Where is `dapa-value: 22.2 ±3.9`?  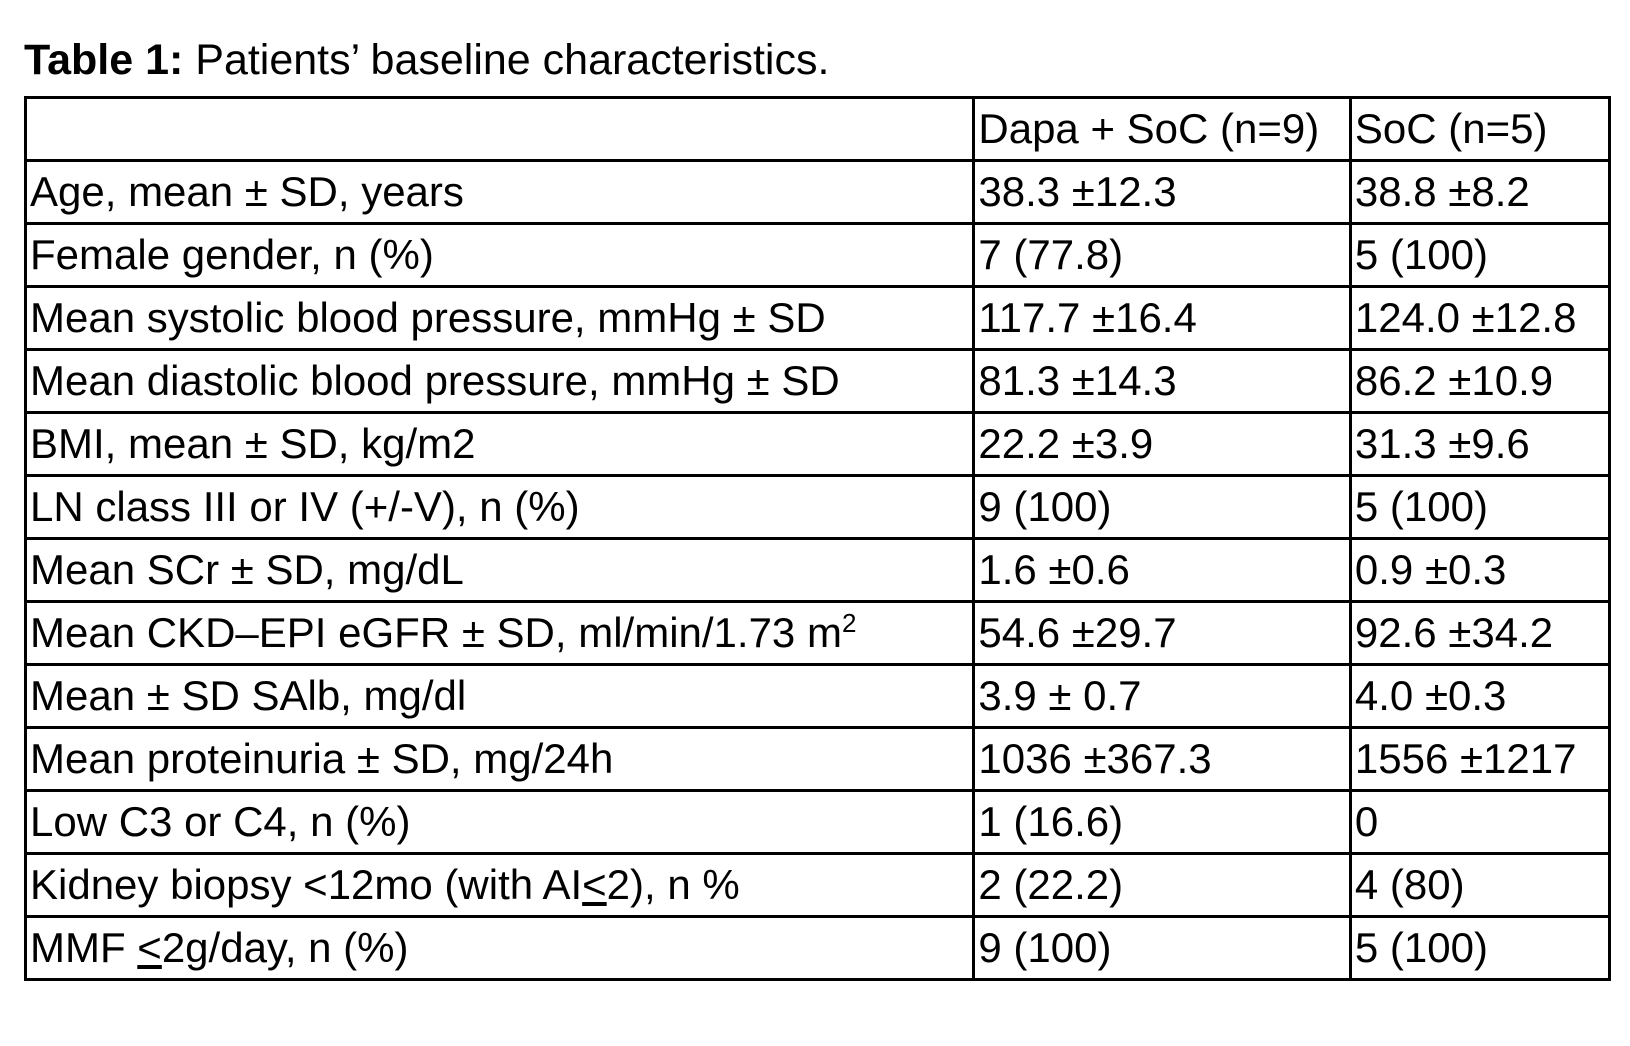
dapa-value: 22.2 ±3.9 is located at coordinates (1162, 444).